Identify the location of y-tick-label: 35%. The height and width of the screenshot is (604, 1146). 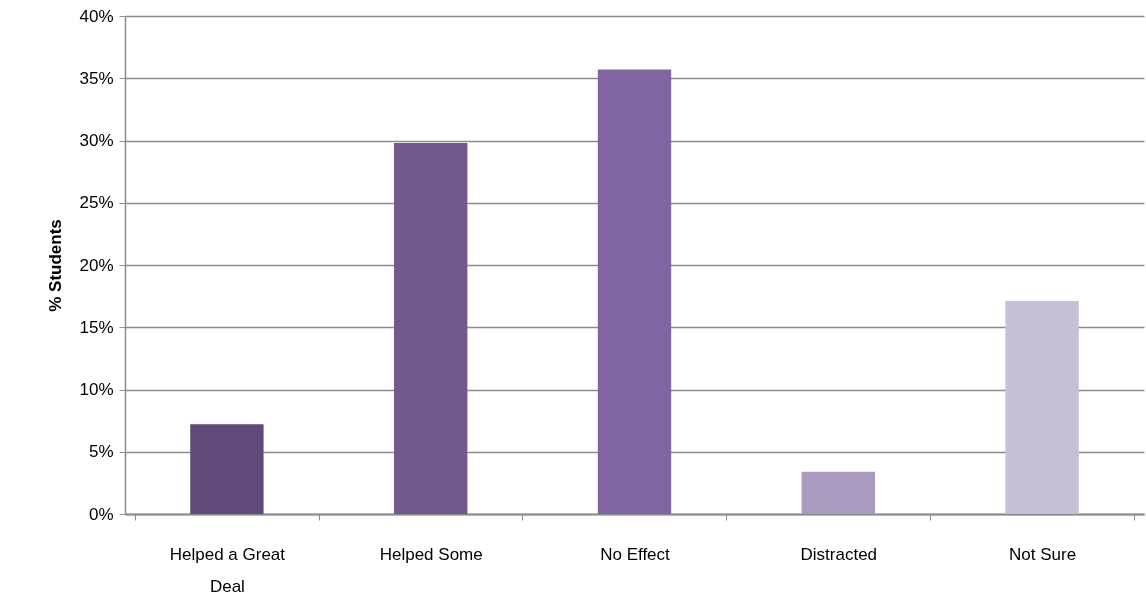
(96, 78).